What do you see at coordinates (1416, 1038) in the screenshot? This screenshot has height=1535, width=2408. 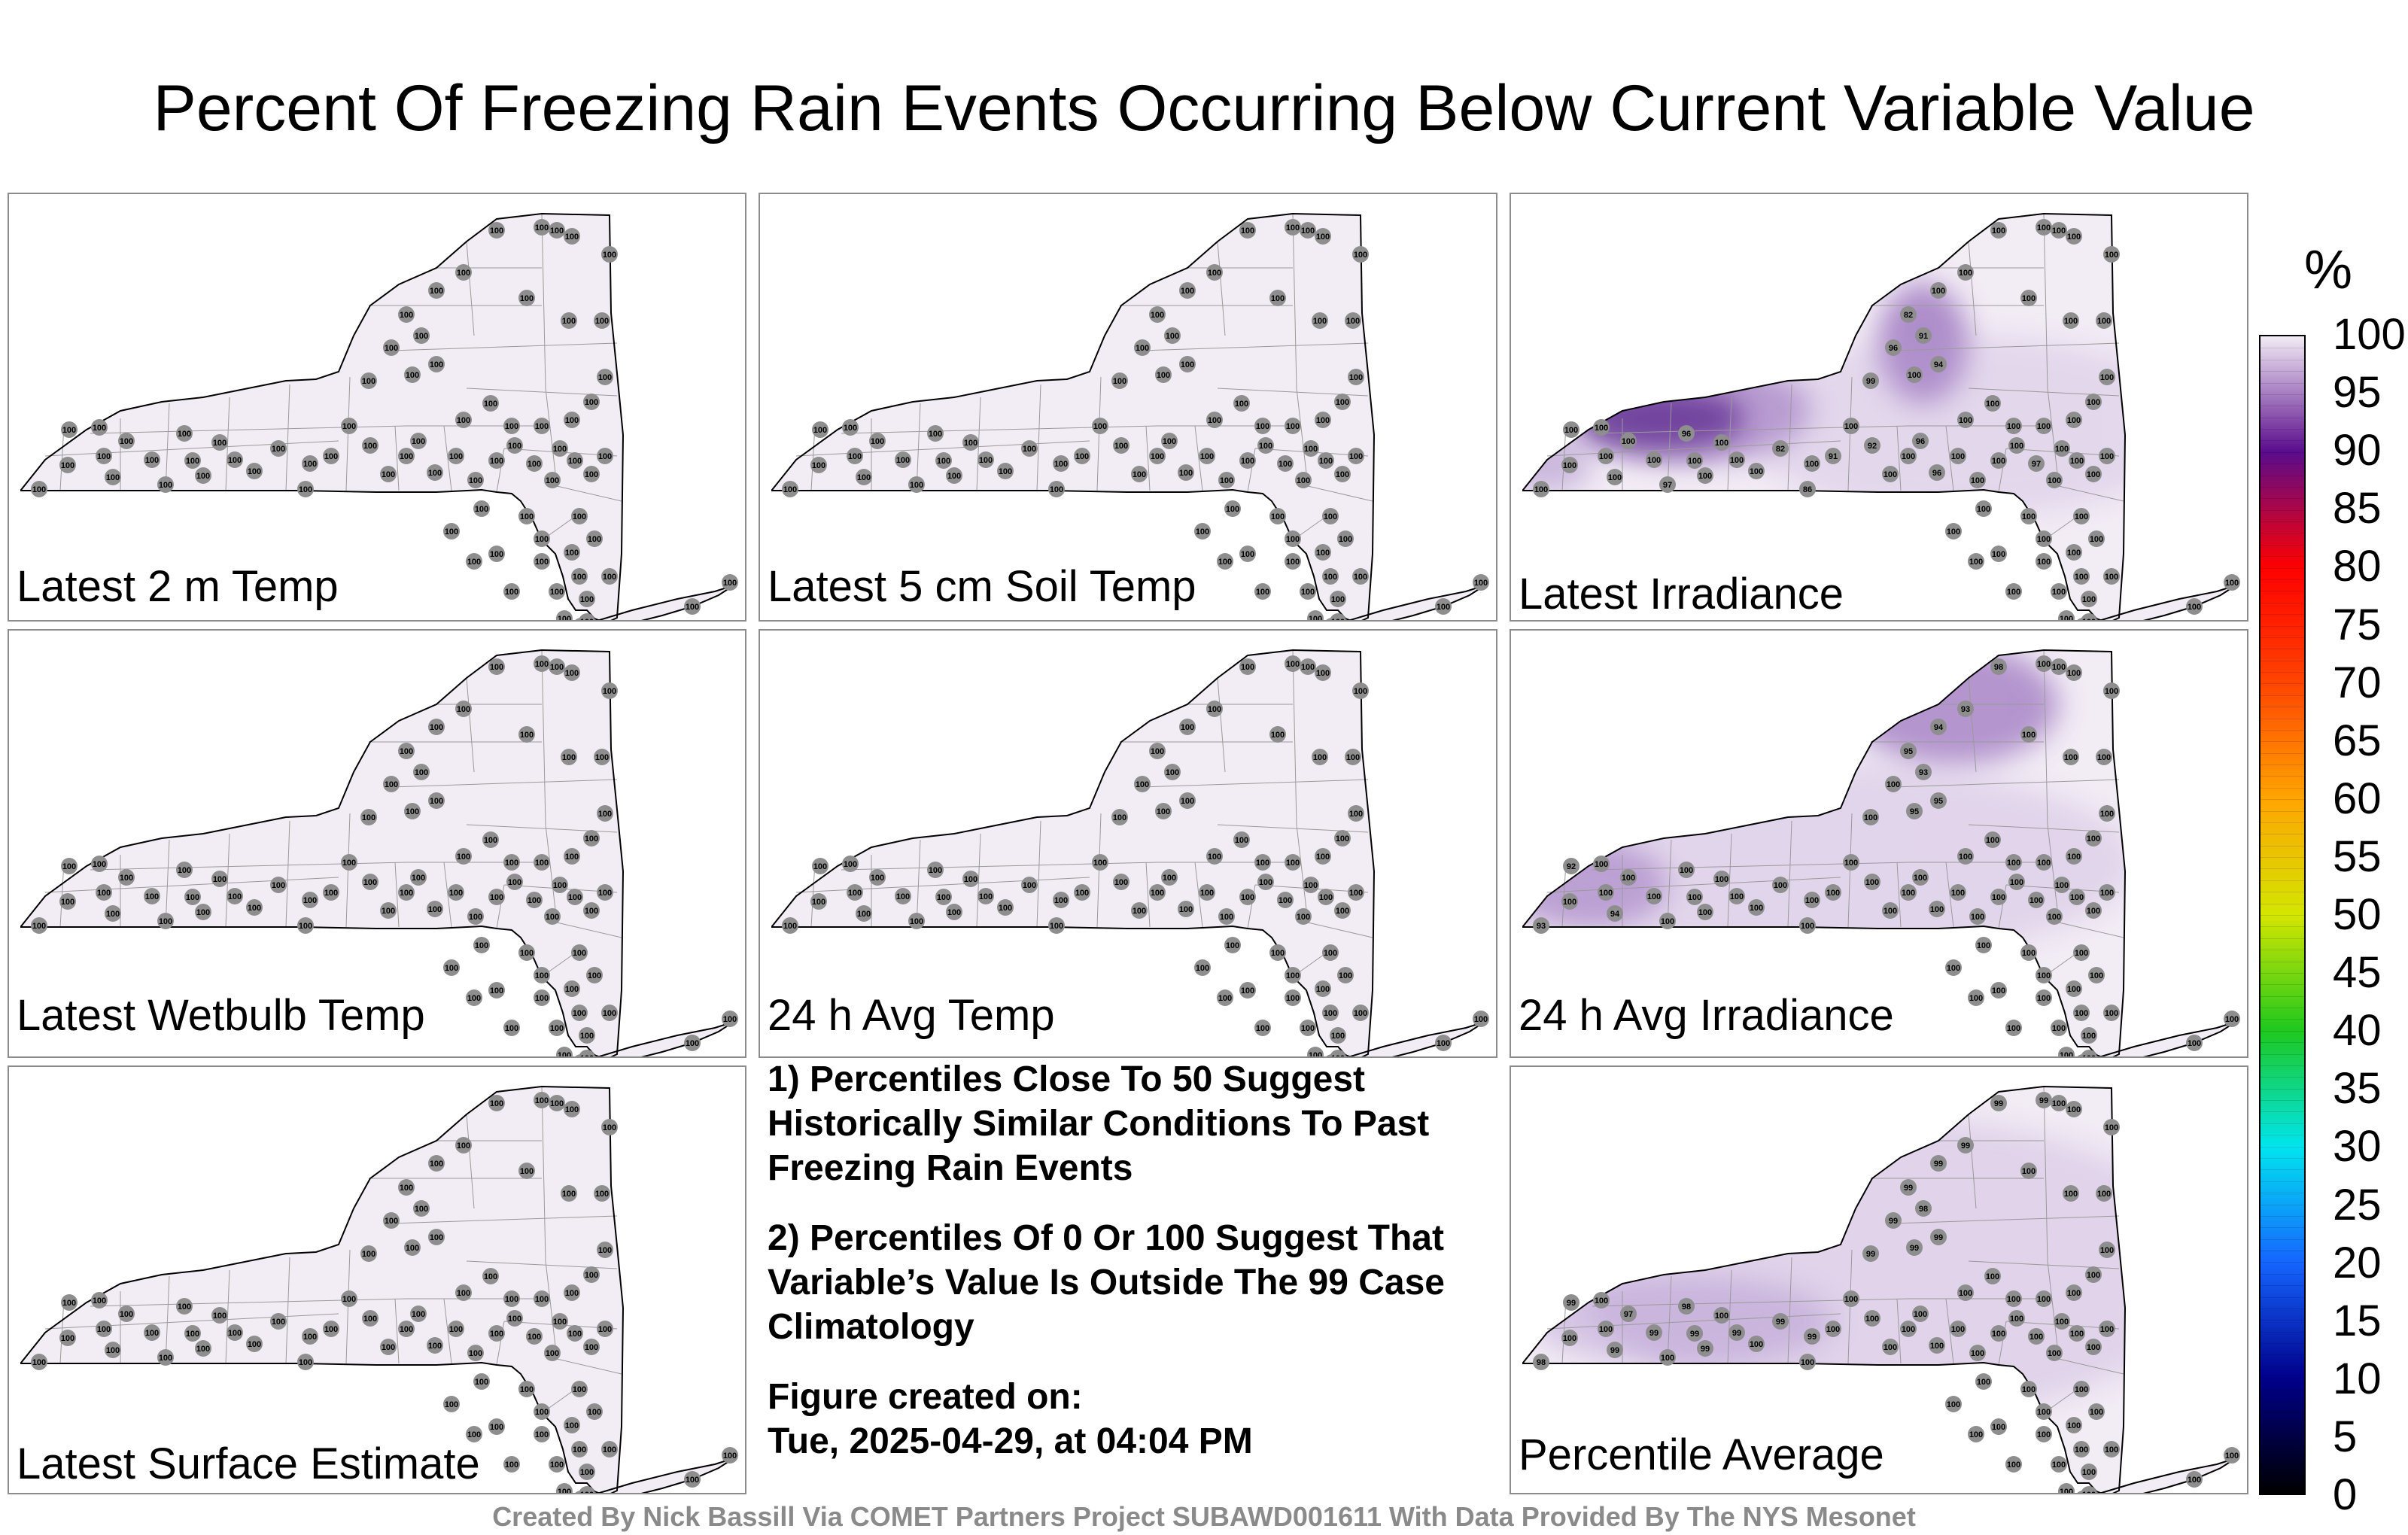 I see `long-island-outline` at bounding box center [1416, 1038].